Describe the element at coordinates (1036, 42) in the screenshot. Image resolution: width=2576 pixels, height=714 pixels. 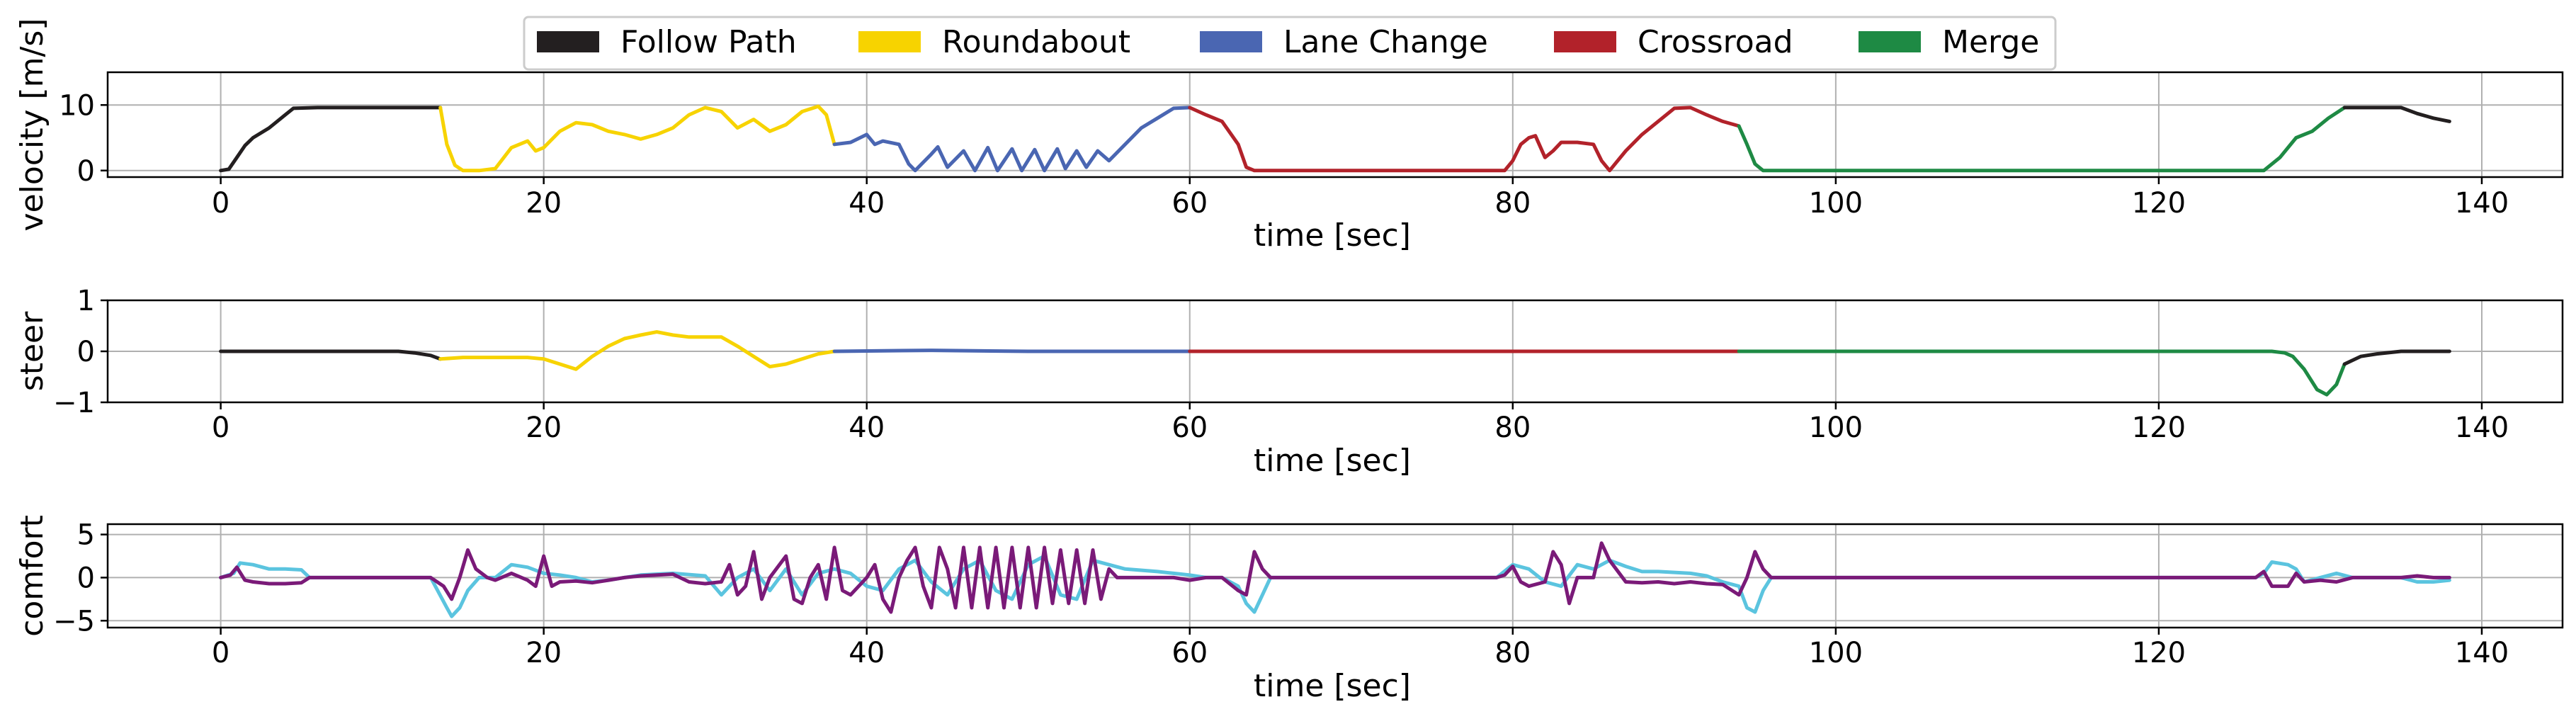
I see `legend-label: Roundabout` at that location.